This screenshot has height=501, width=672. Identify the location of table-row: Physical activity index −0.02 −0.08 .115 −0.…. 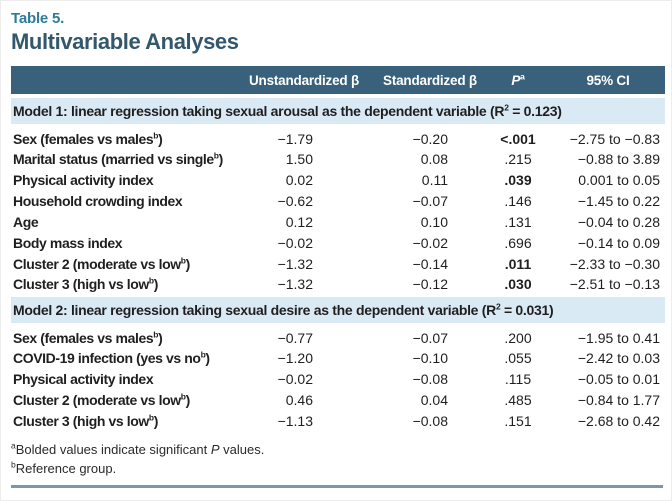
(338, 378).